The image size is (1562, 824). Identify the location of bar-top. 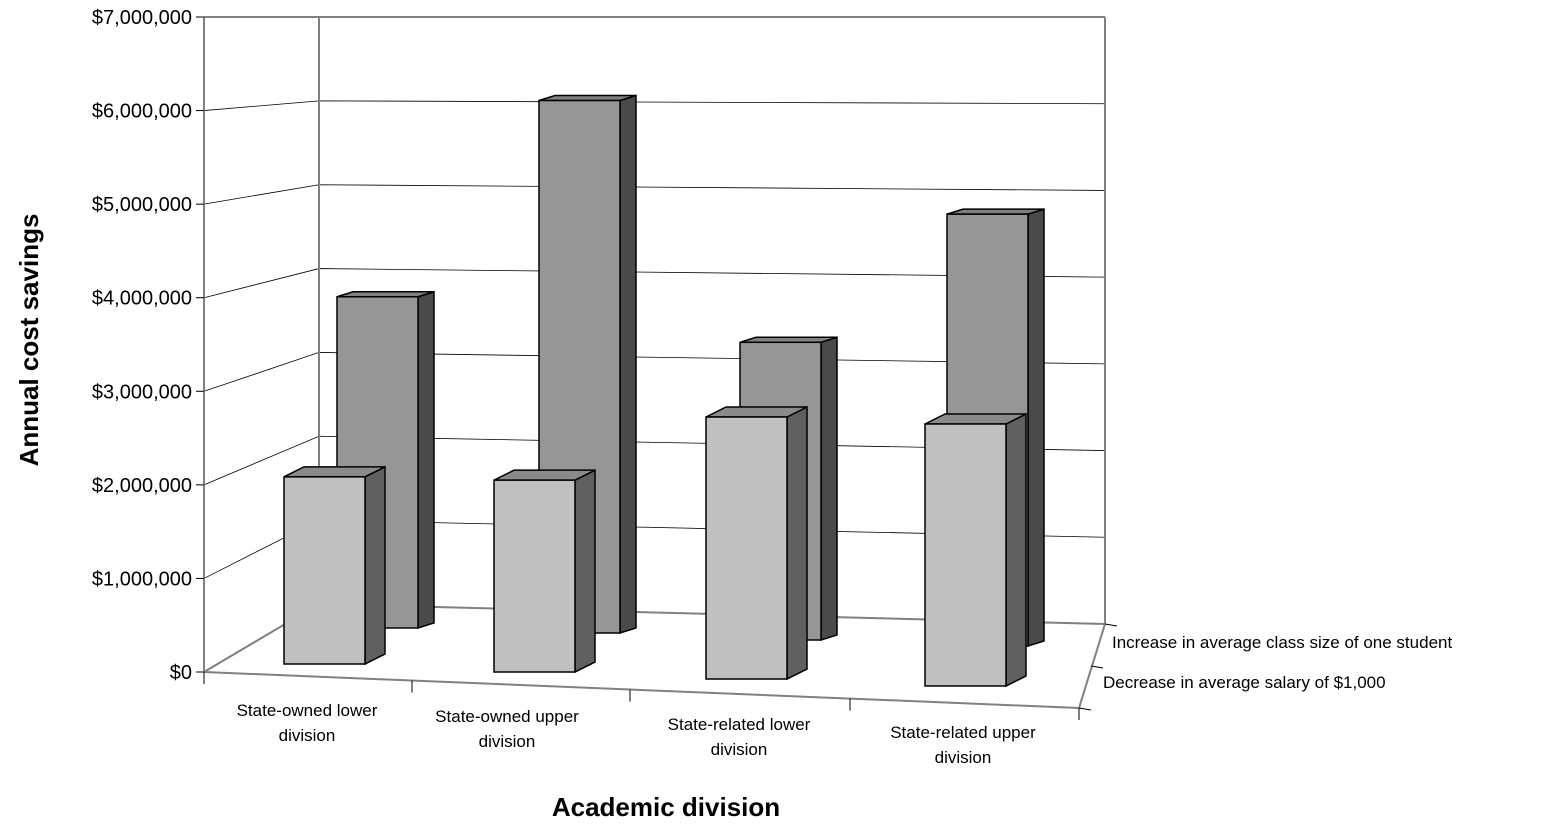
(995, 211).